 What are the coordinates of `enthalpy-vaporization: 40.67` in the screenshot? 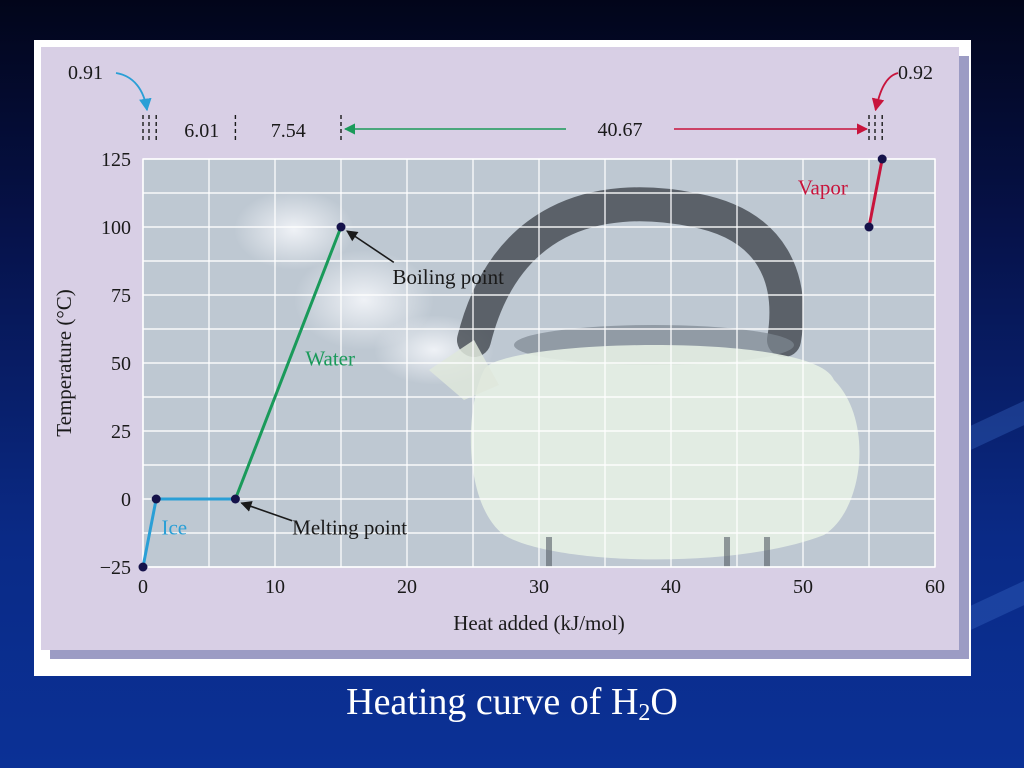 It's located at (620, 130).